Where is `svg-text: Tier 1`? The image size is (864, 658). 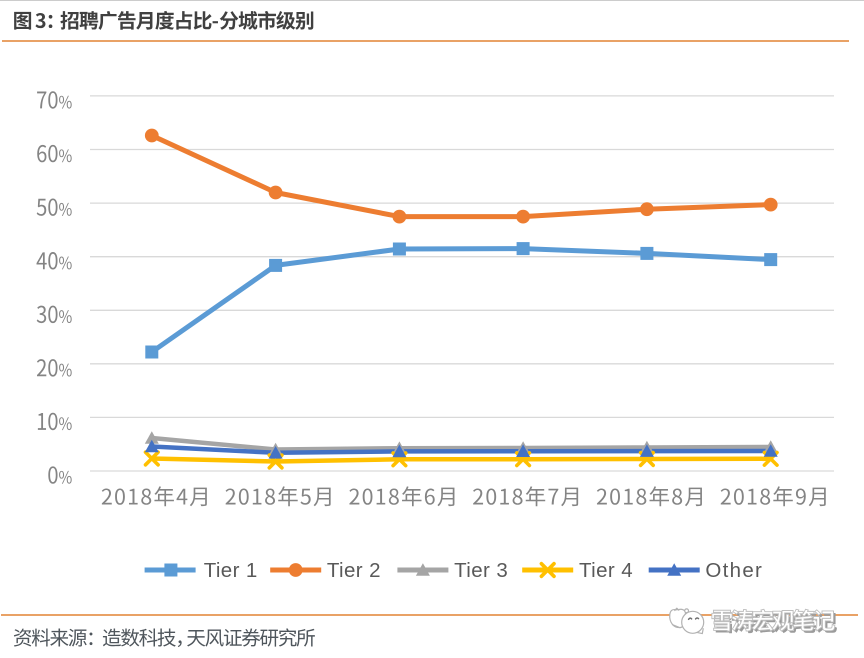 svg-text: Tier 1 is located at coordinates (231, 570).